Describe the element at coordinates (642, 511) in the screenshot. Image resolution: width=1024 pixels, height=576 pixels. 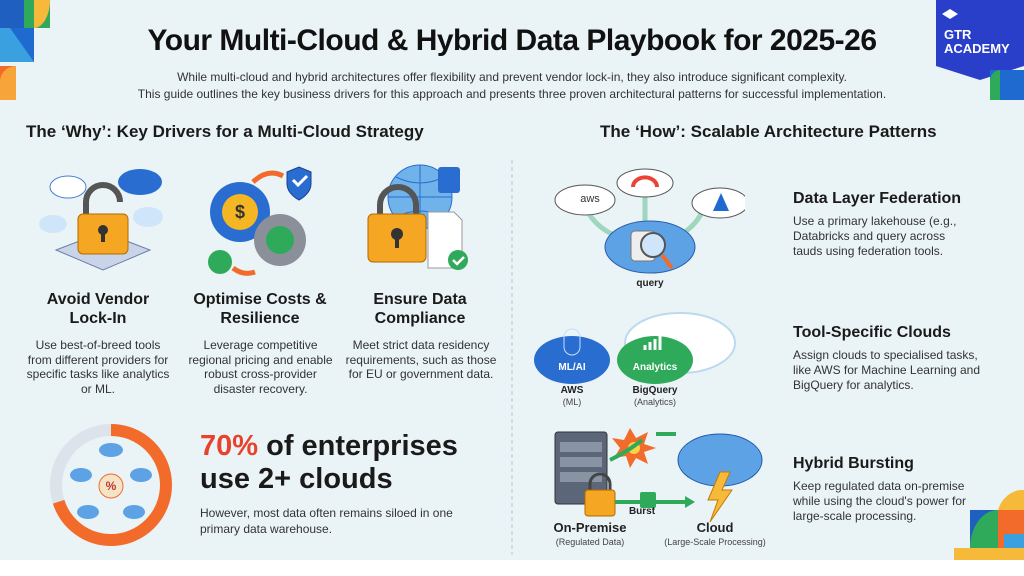
I see `burst-label: Burst` at that location.